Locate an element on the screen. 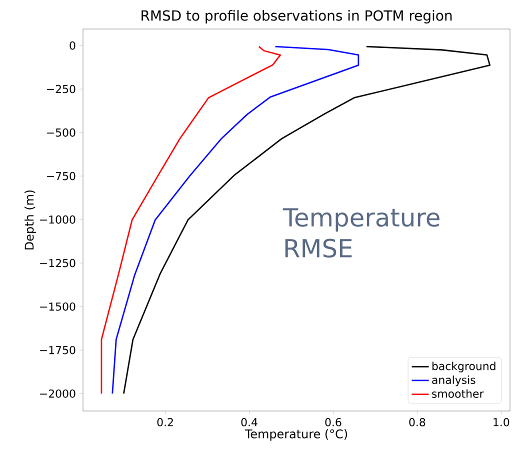 The height and width of the screenshot is (449, 516). y-axis-title: Depth (m) is located at coordinates (30, 220).